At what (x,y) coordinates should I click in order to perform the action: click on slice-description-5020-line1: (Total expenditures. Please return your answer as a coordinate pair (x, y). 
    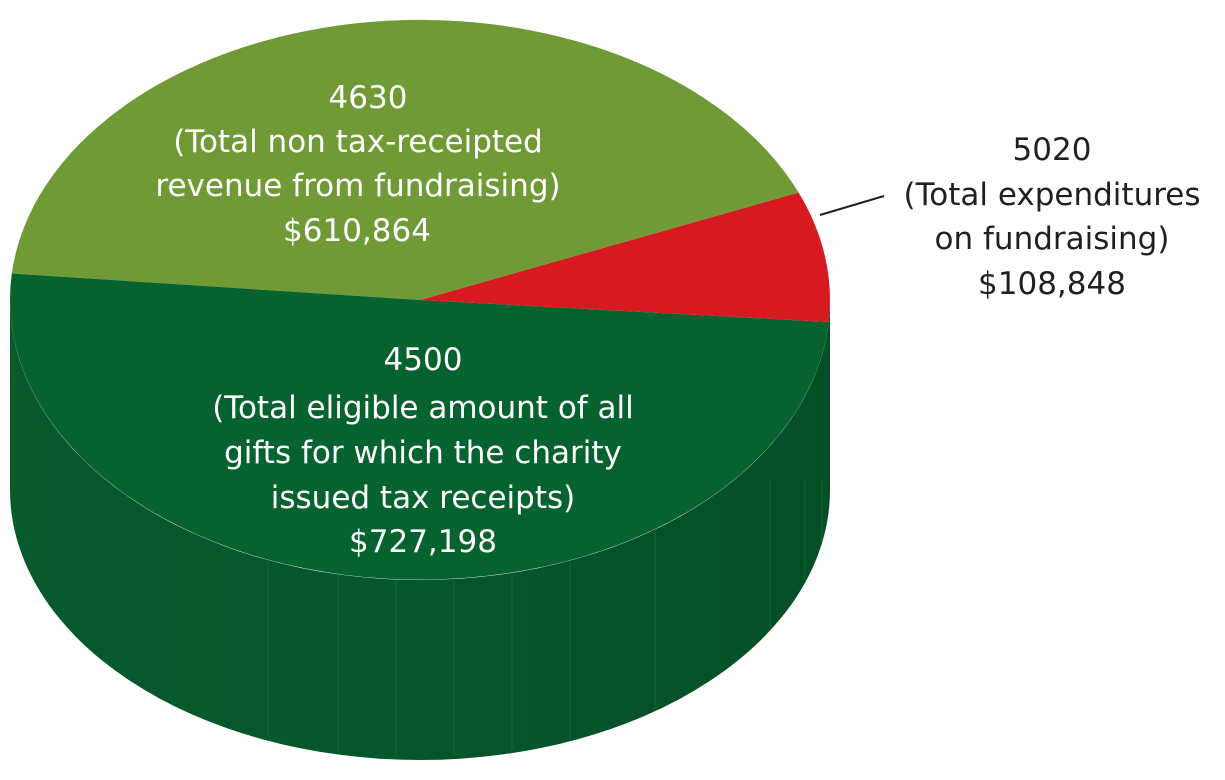
    Looking at the image, I should click on (1052, 195).